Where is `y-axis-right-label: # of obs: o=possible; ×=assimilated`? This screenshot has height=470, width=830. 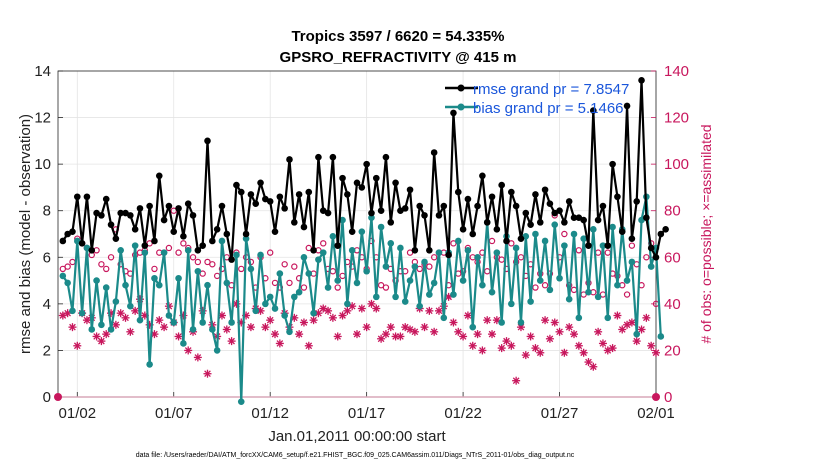 y-axis-right-label: # of obs: o=possible; ×=assimilated is located at coordinates (706, 233).